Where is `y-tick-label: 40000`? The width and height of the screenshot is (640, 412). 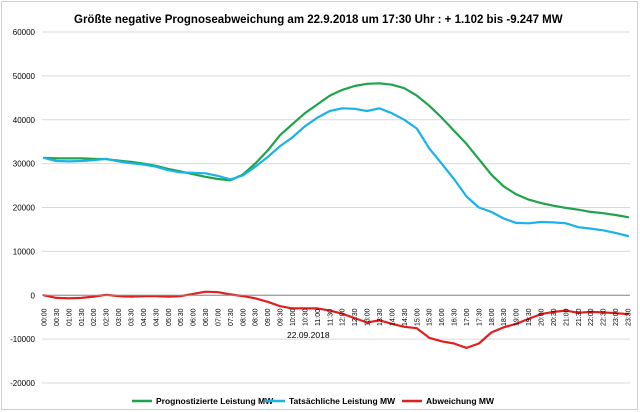 y-tick-label: 40000 is located at coordinates (24, 120).